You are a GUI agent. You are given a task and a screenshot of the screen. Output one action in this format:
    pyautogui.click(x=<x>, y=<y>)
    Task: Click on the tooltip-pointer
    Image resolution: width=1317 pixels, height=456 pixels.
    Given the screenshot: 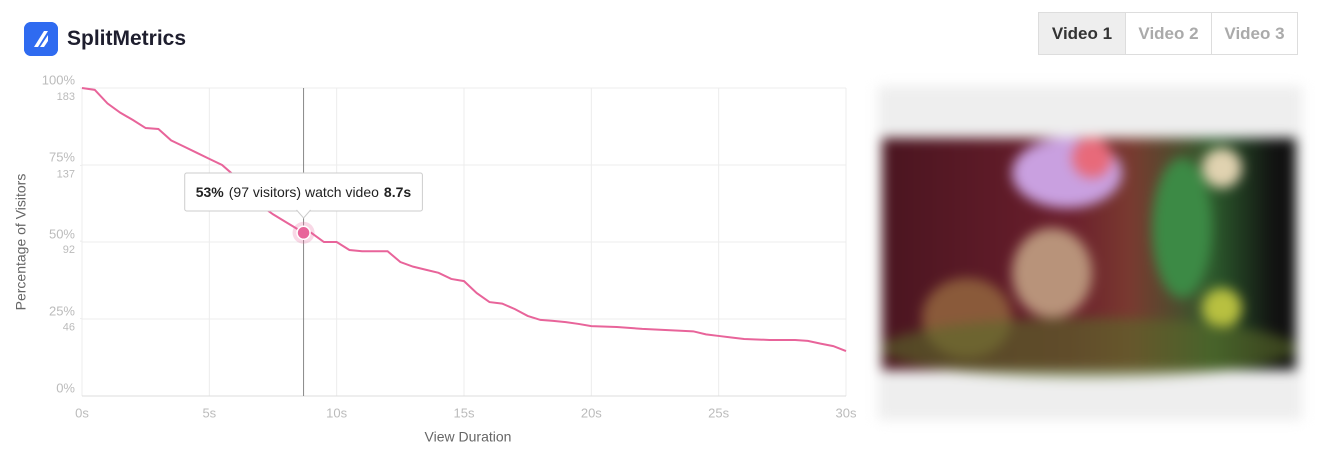 What is the action you would take?
    pyautogui.click(x=303, y=214)
    